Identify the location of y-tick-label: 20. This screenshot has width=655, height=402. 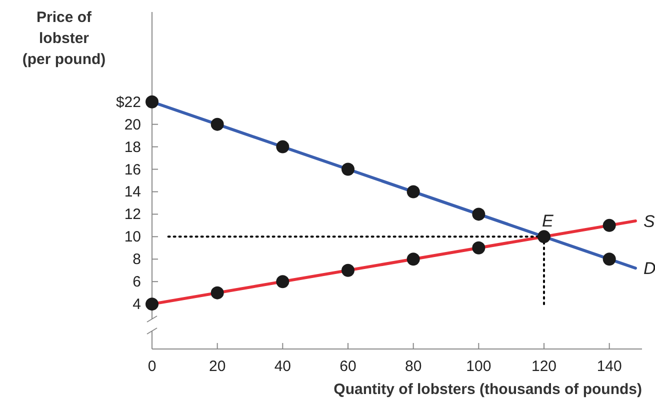
(132, 125).